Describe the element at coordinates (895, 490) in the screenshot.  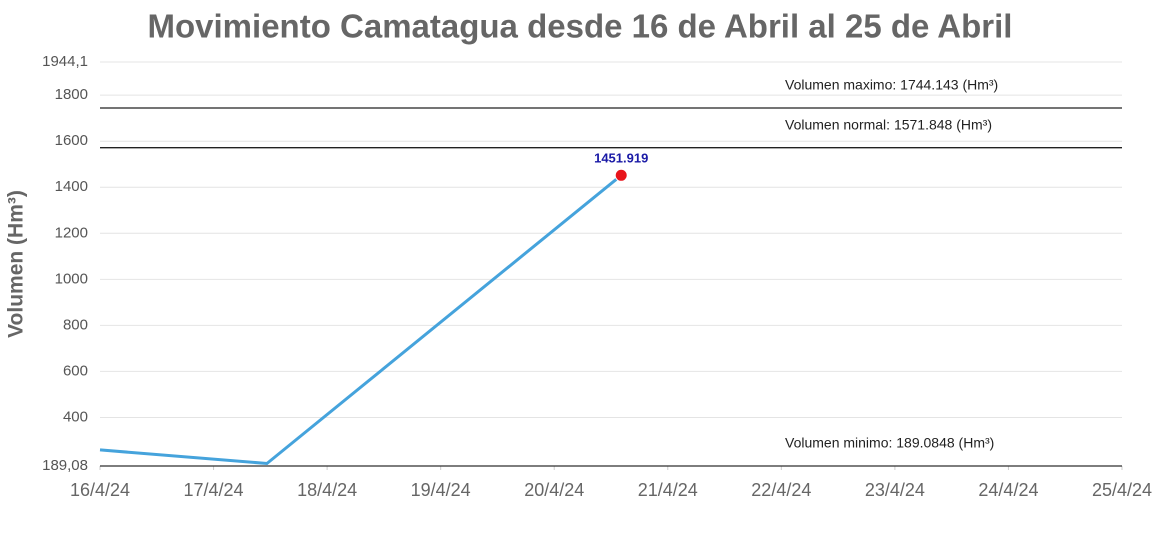
I see `x-tick-label: 23/4/24` at that location.